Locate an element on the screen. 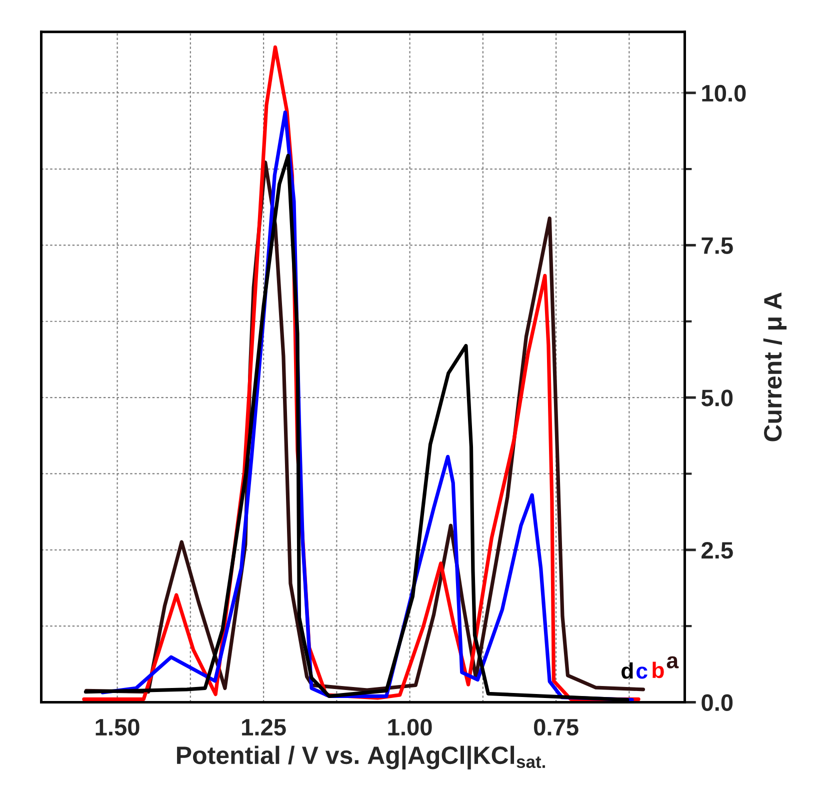 The width and height of the screenshot is (825, 798). y-axis-title: Current / μ A is located at coordinates (775, 367).